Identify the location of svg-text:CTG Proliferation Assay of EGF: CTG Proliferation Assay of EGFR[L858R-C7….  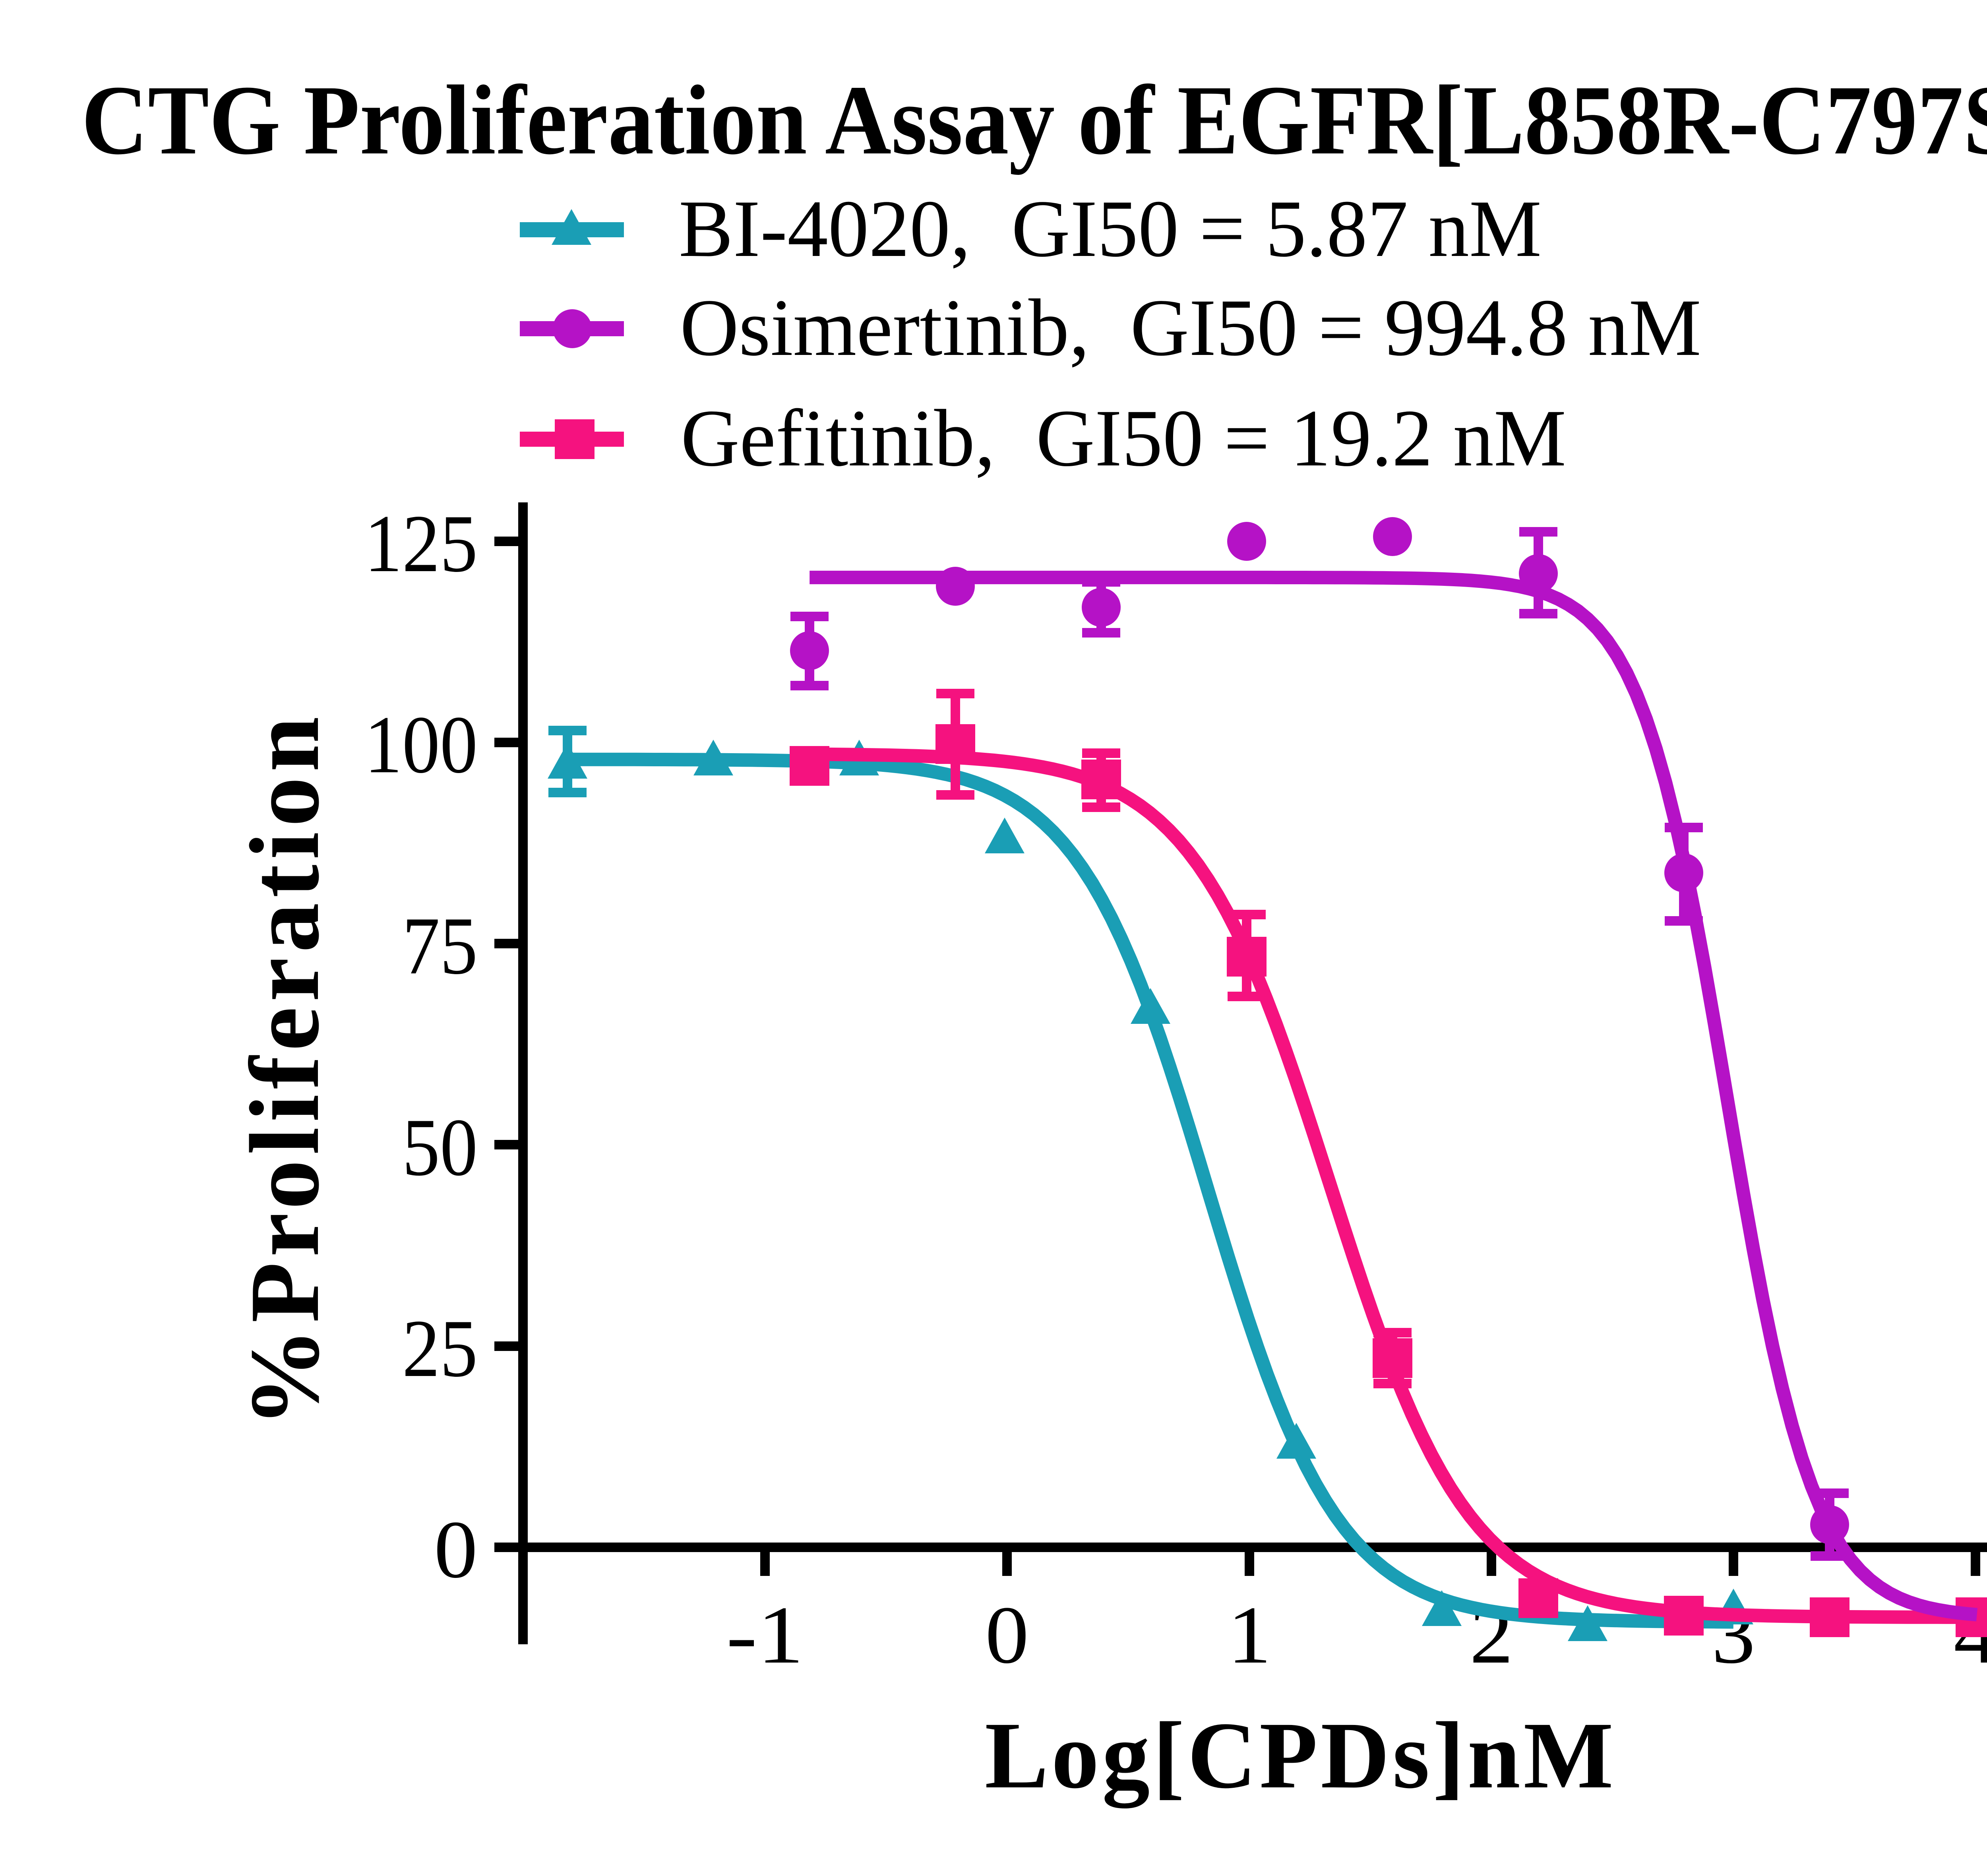
(1034, 120).